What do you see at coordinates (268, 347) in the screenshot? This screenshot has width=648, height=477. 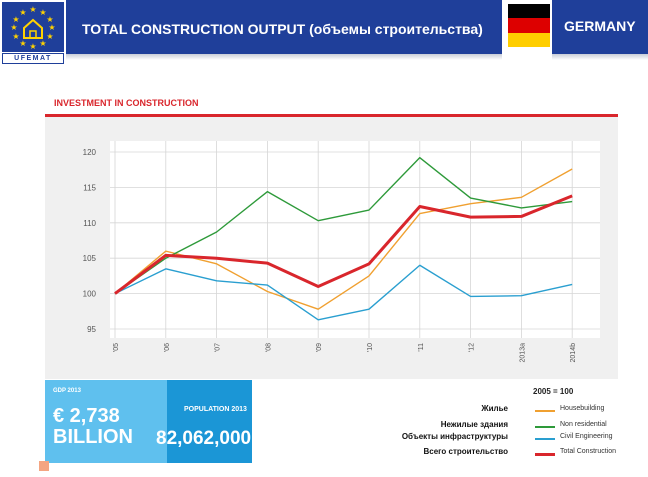 I see `x-tick-label: '08` at bounding box center [268, 347].